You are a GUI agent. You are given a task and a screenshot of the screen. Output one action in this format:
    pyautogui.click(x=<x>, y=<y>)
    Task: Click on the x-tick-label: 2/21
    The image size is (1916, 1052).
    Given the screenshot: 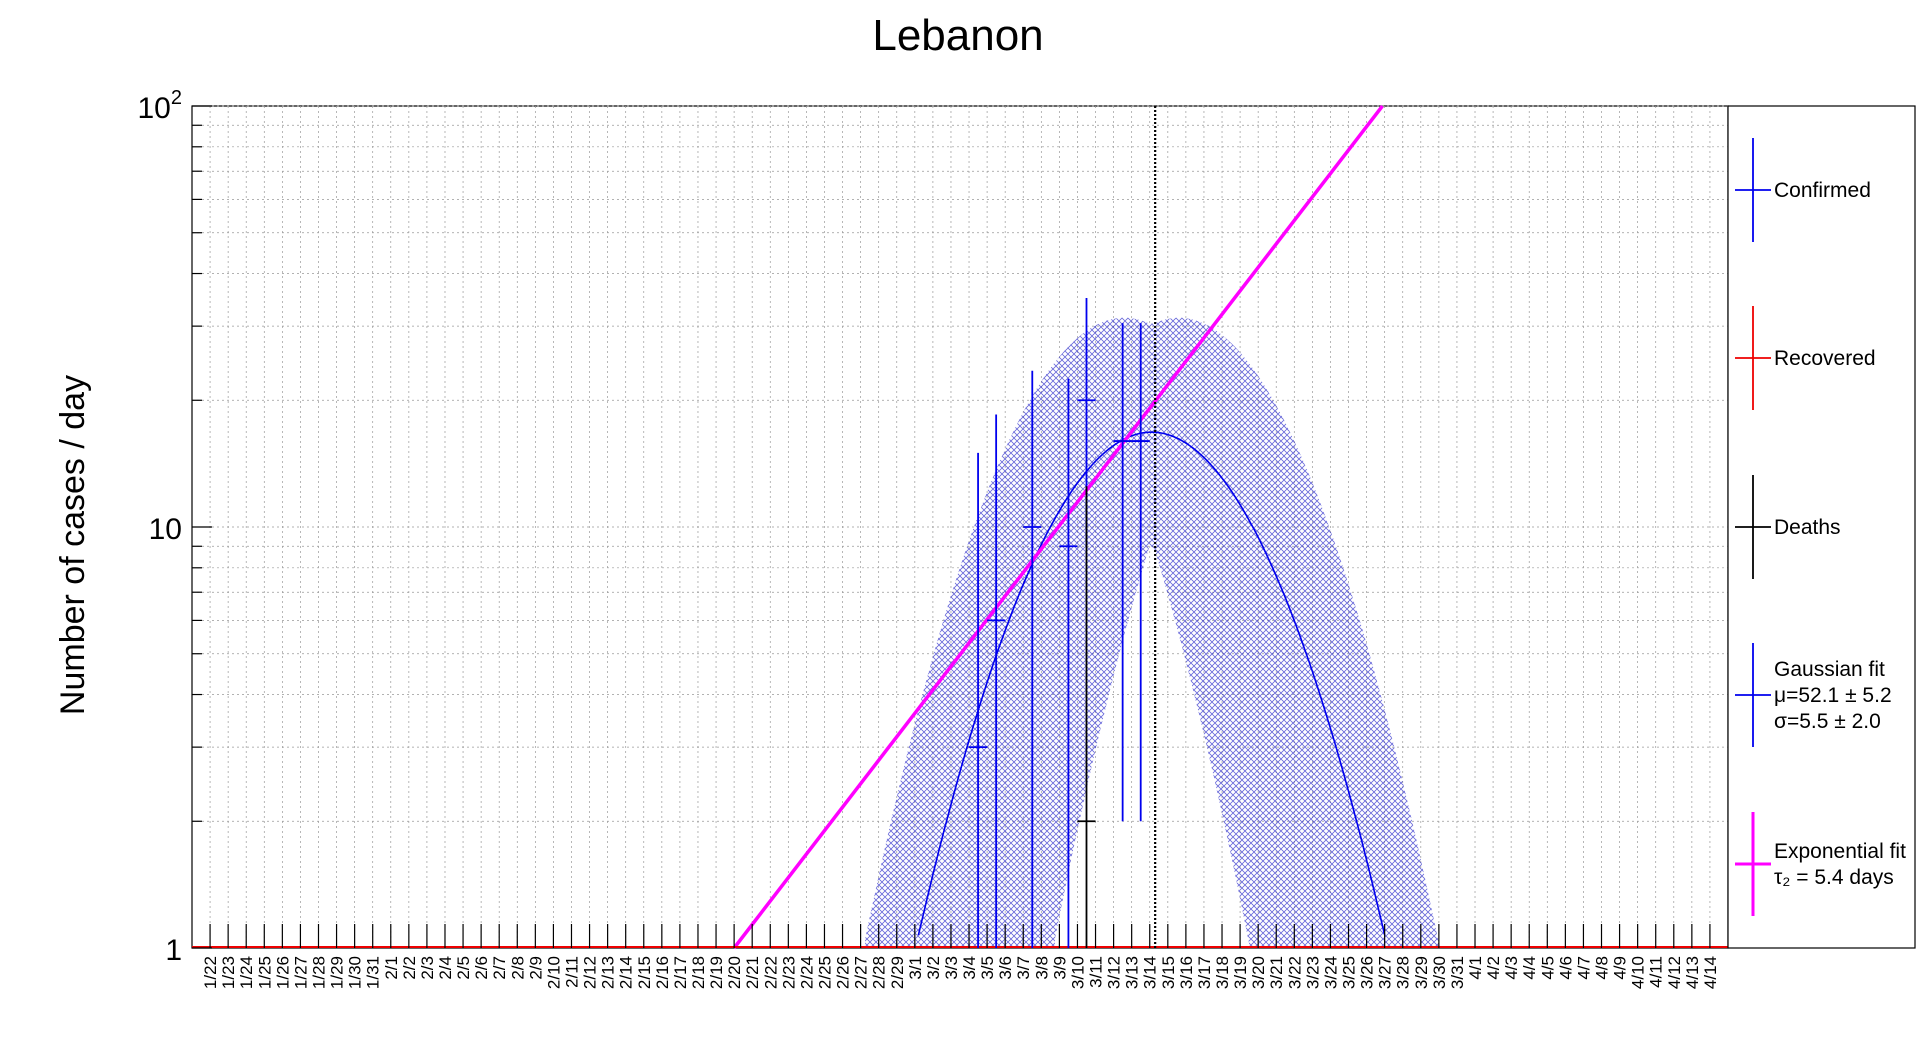 What is the action you would take?
    pyautogui.click(x=752, y=972)
    